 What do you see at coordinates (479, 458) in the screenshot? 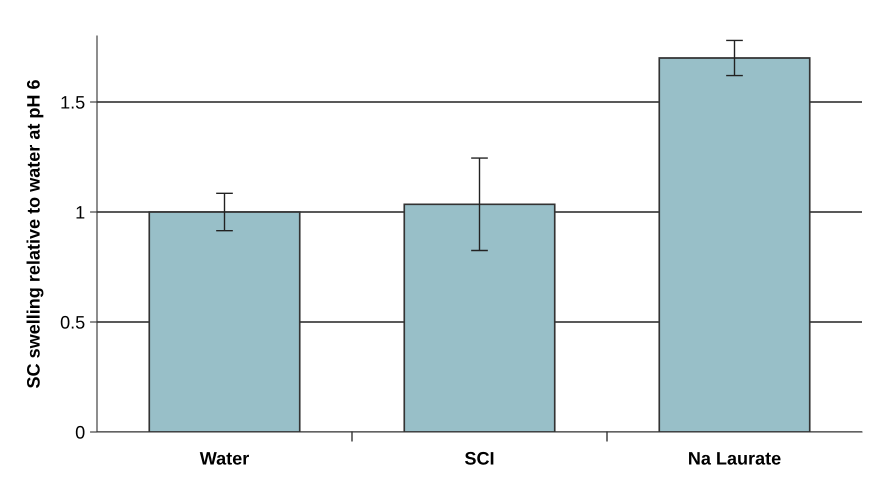
I see `x-tick-label: SCI` at bounding box center [479, 458].